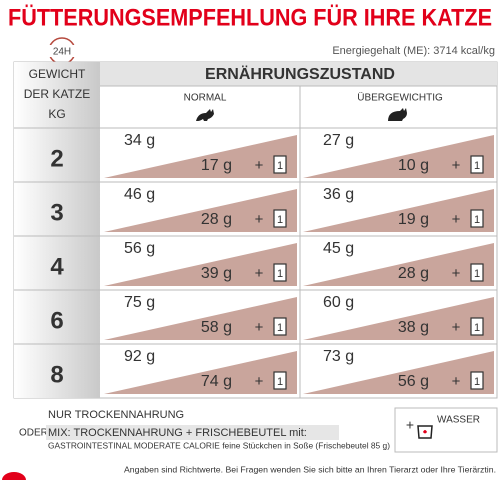 This screenshot has width=500, height=489. What do you see at coordinates (139, 356) in the screenshot?
I see `dry-amount: 92 g` at bounding box center [139, 356].